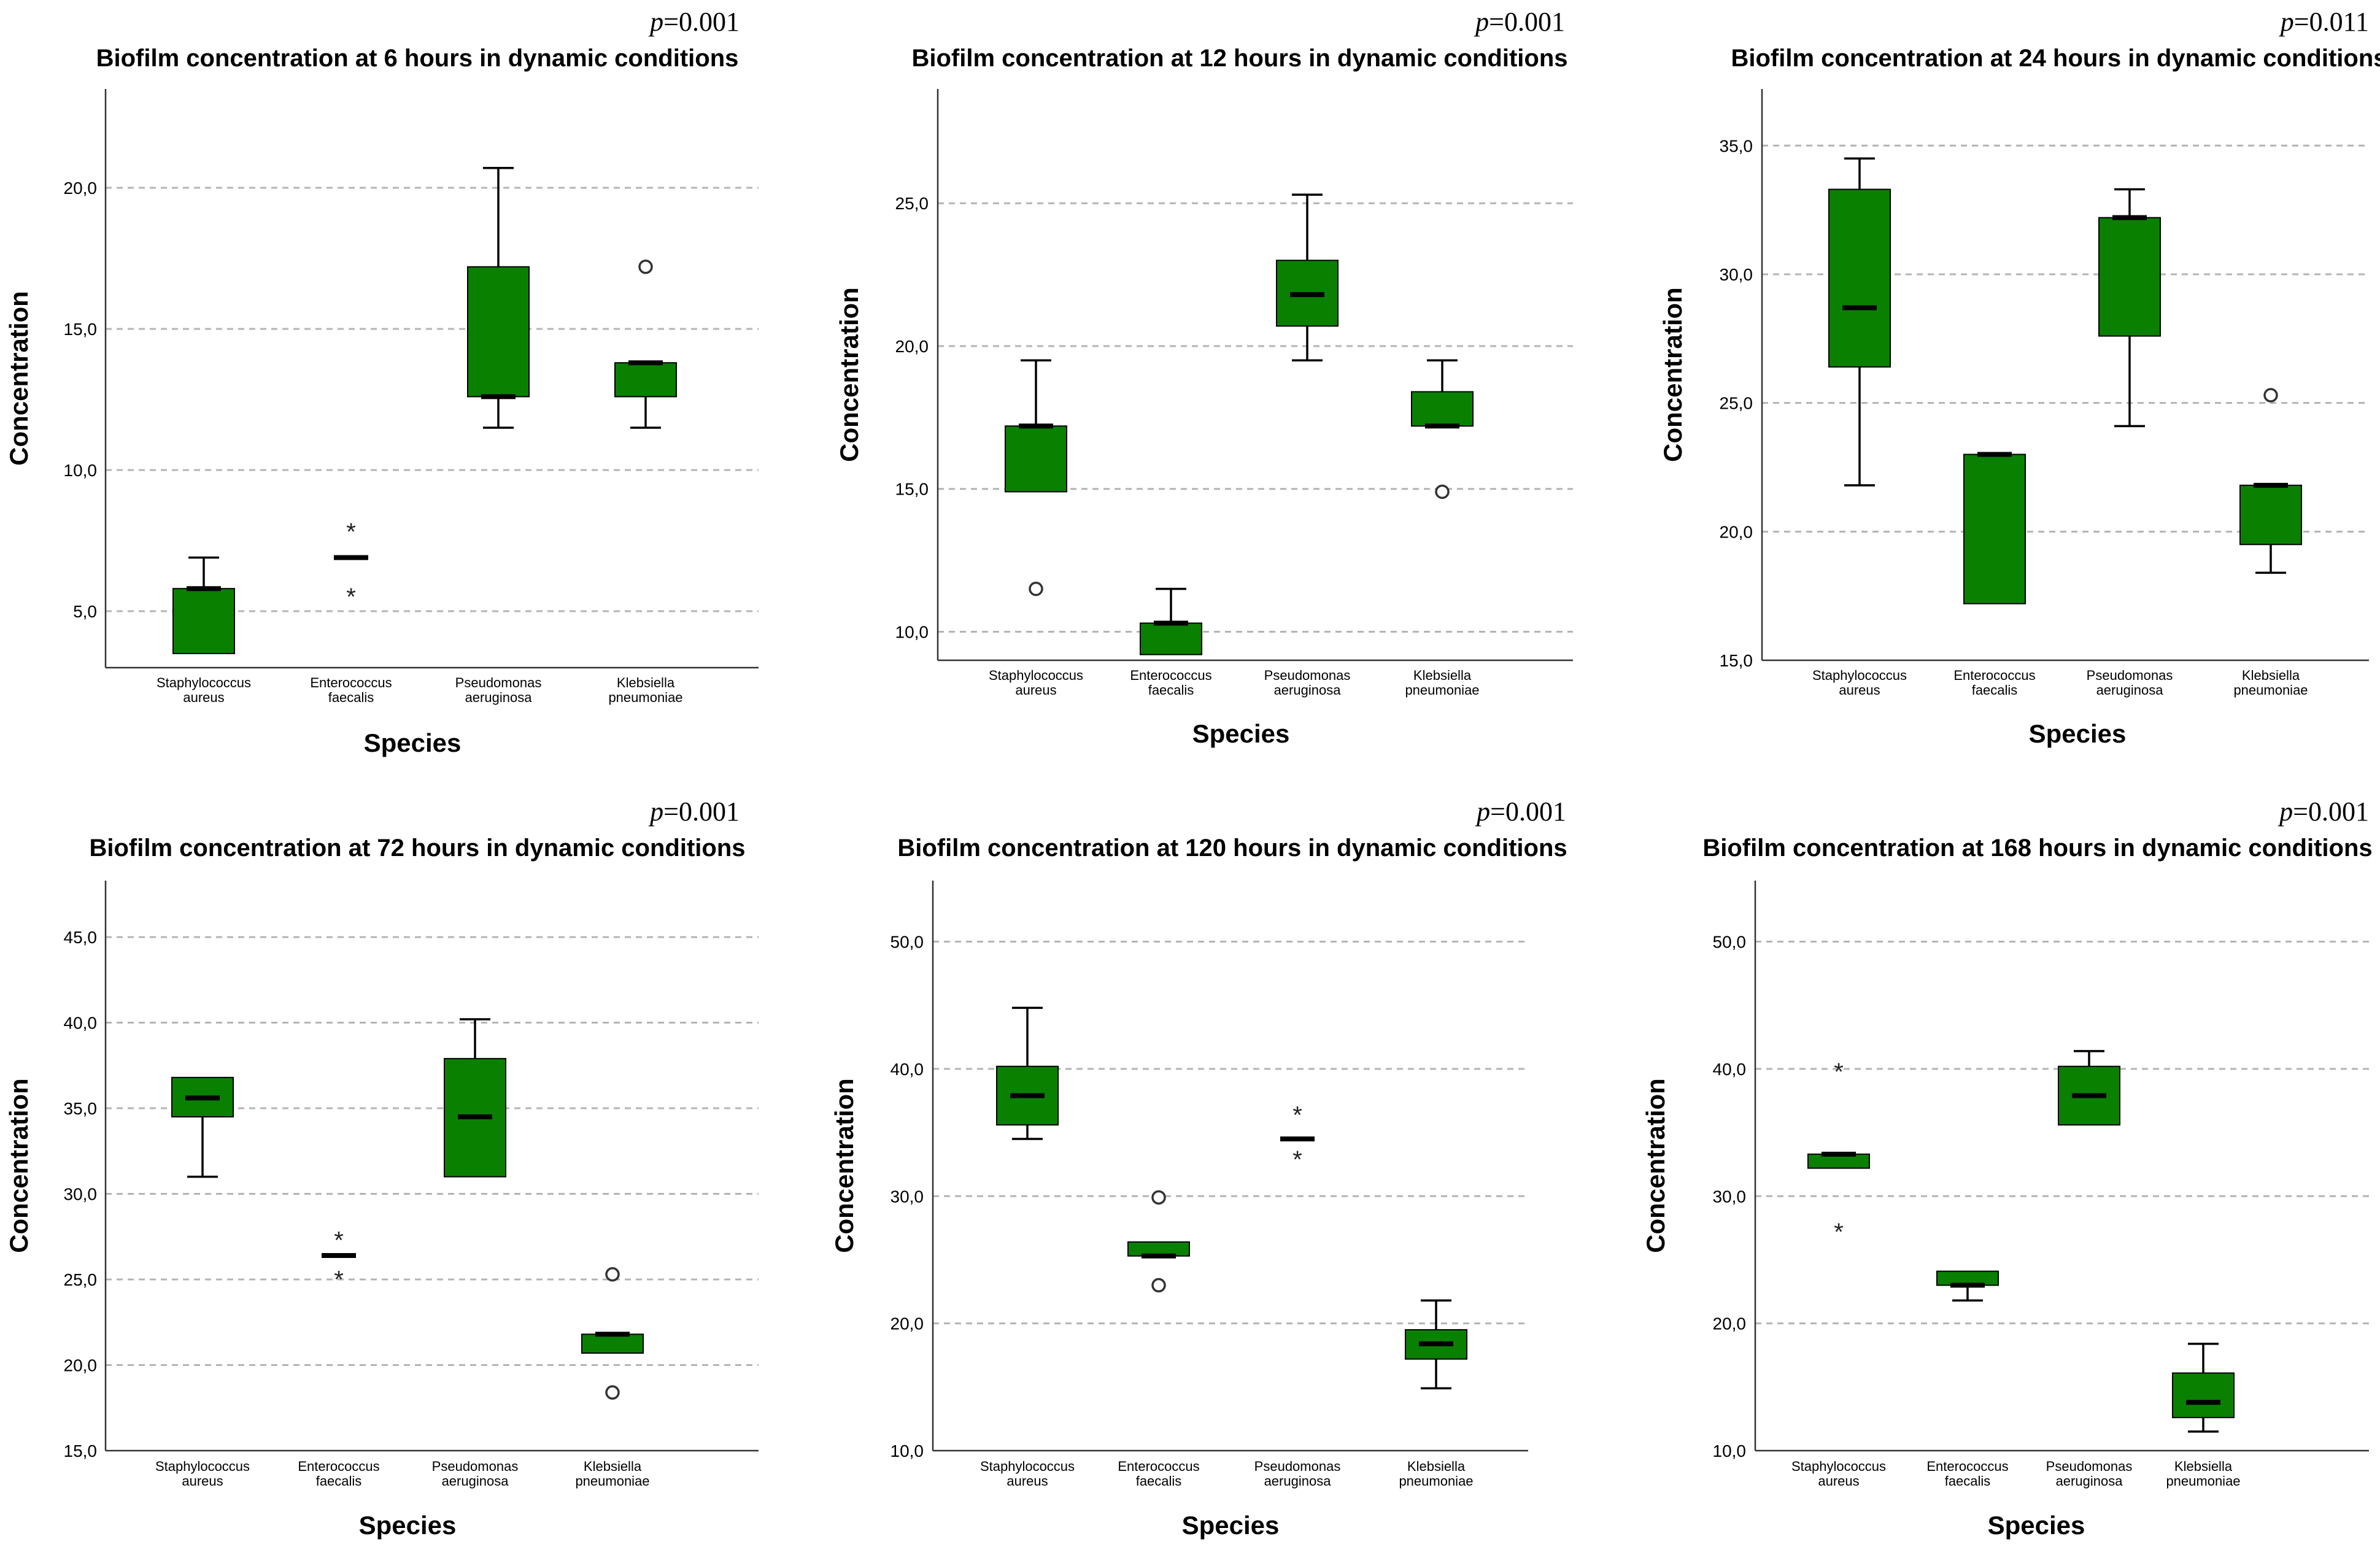 The width and height of the screenshot is (2380, 1547). I want to click on y-tick-label: 10,0, so click(907, 1450).